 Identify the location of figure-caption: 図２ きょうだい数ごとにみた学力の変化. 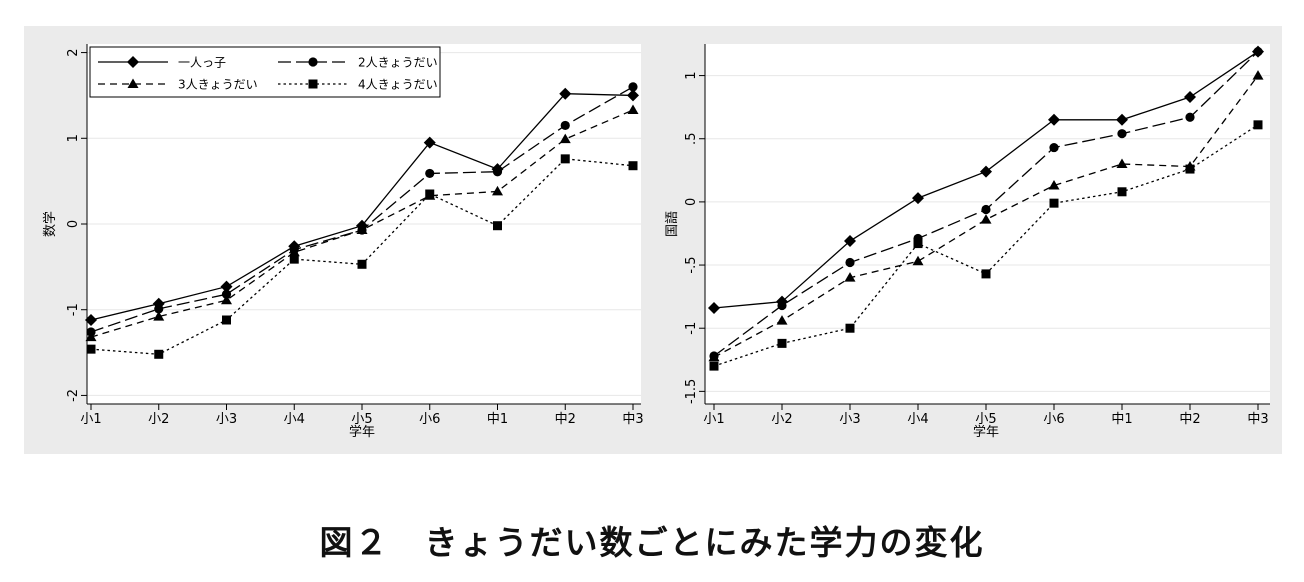
(652, 542).